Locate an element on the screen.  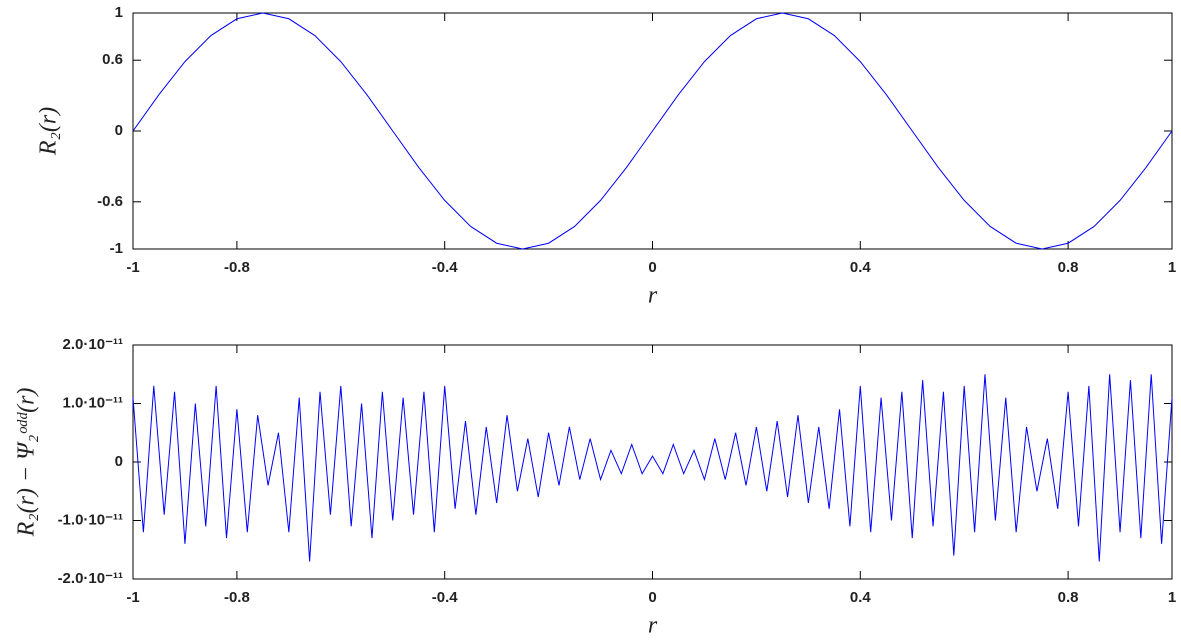
y-tick-label: -1 is located at coordinates (116, 248).